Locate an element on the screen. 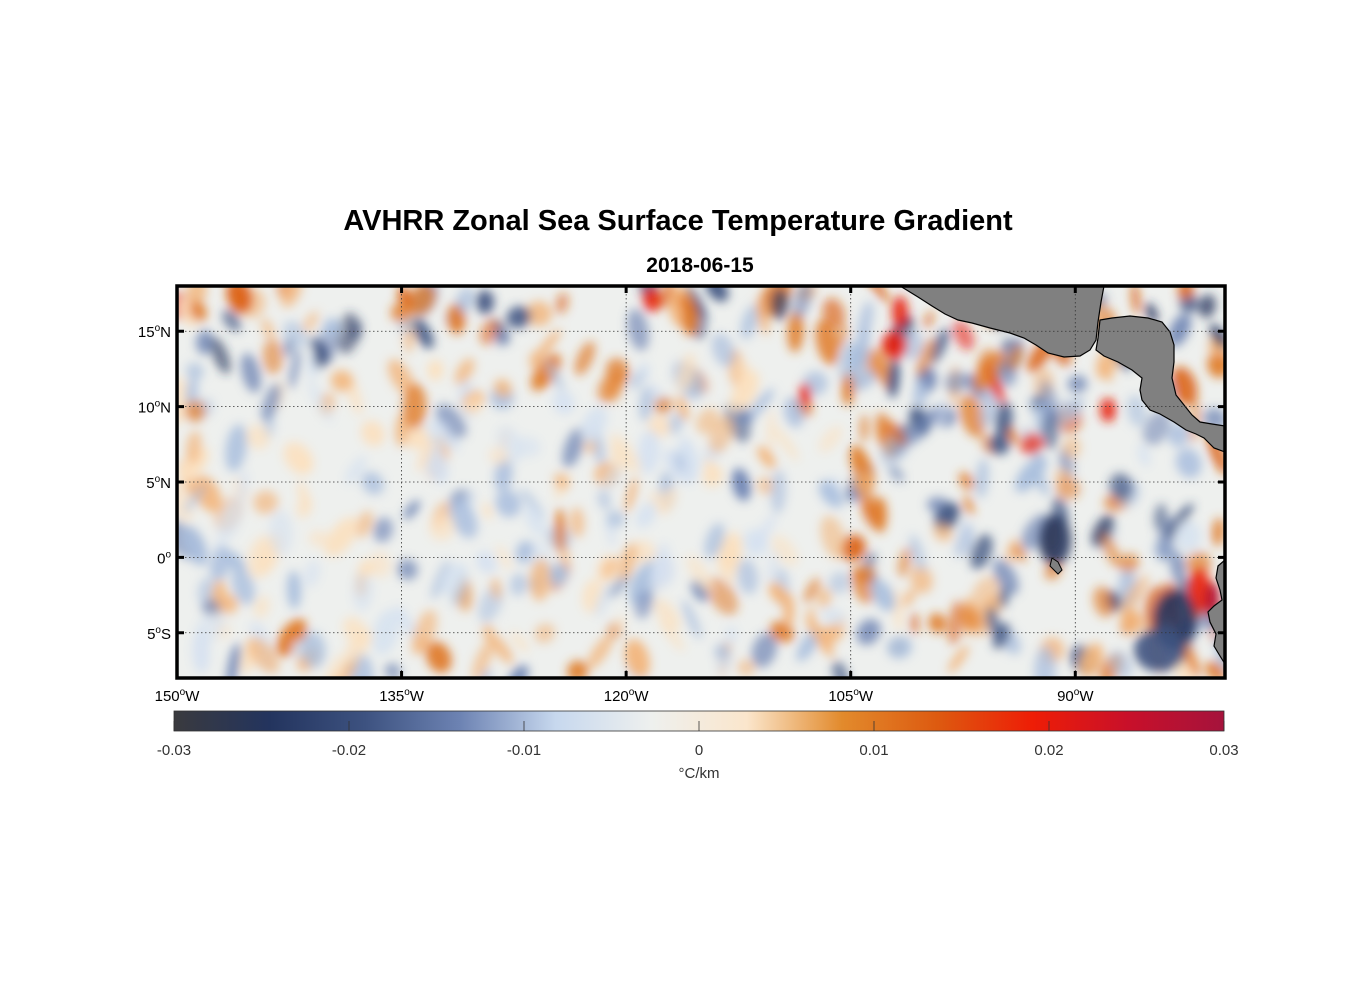 This screenshot has width=1356, height=1000. colorbar-tick-label: -0.03 is located at coordinates (174, 750).